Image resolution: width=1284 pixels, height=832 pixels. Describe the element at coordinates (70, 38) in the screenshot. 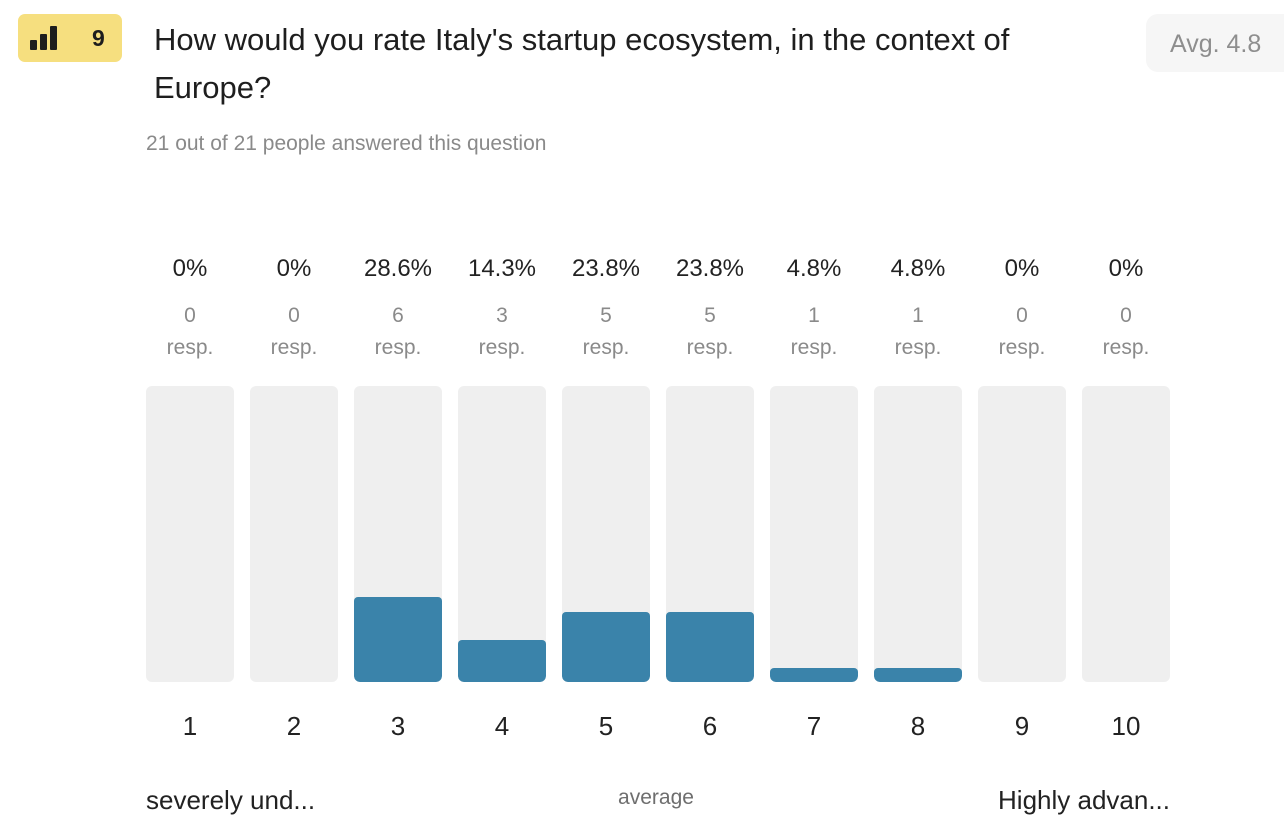

I see `question-number-badge: 9` at that location.